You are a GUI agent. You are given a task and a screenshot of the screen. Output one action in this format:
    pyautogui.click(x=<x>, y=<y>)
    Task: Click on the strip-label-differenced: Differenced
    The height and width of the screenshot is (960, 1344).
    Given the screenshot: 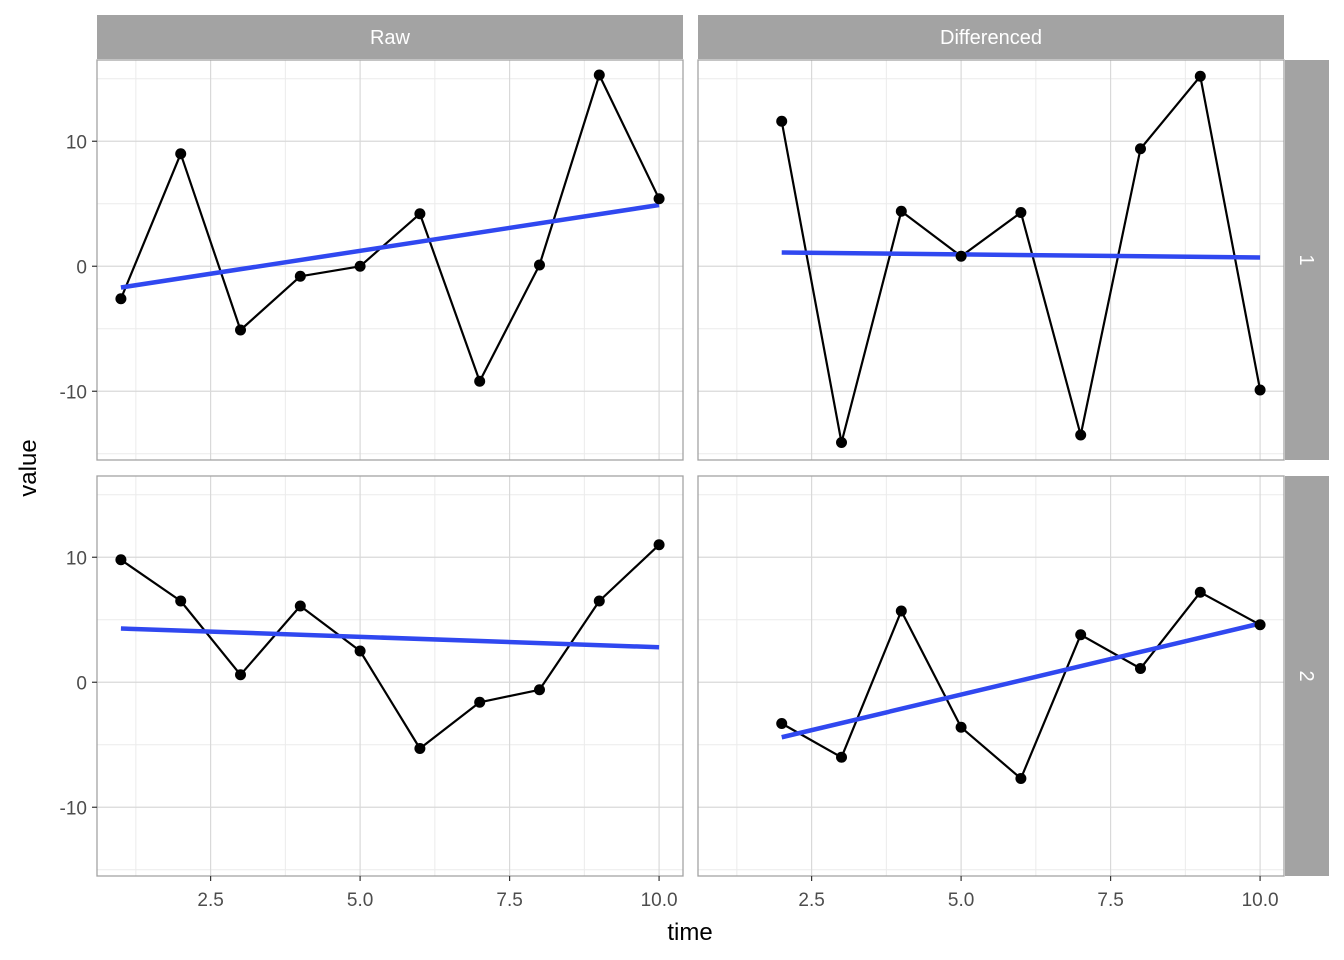 What is the action you would take?
    pyautogui.click(x=991, y=38)
    